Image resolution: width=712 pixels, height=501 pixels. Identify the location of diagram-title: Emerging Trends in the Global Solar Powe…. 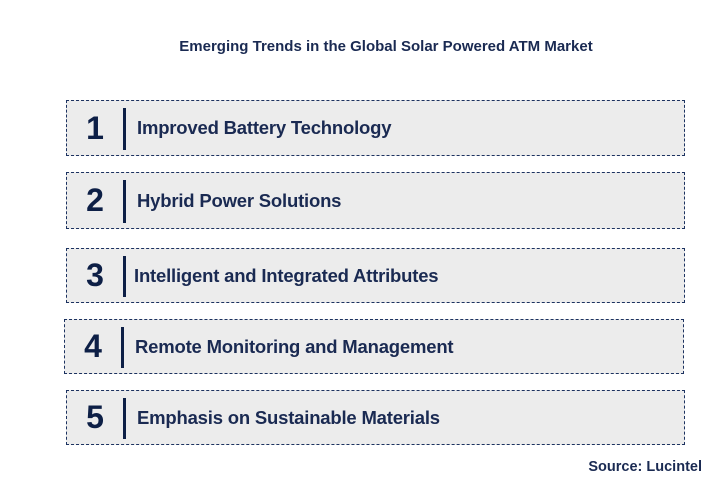
(386, 46).